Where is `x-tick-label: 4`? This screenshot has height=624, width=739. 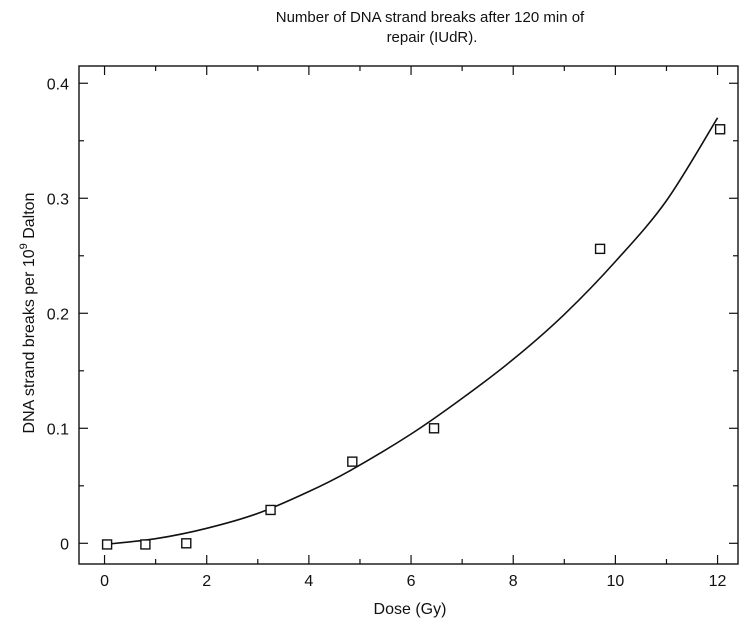
x-tick-label: 4 is located at coordinates (308, 581).